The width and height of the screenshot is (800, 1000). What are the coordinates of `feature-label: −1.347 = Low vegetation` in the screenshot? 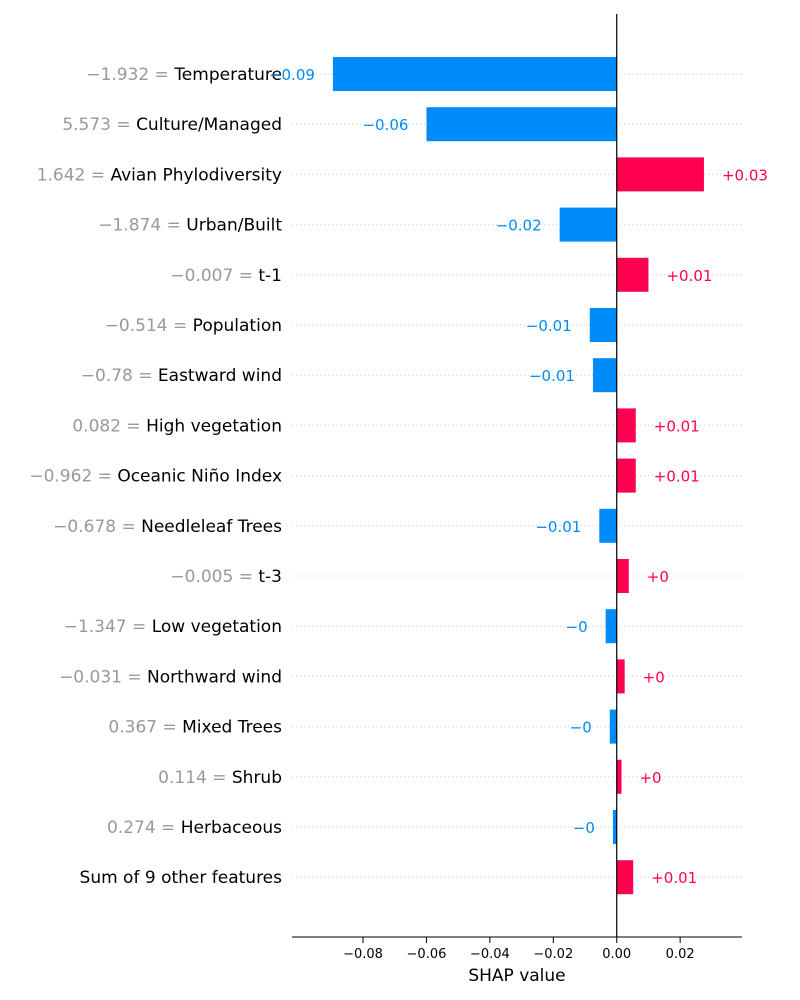 It's located at (173, 627).